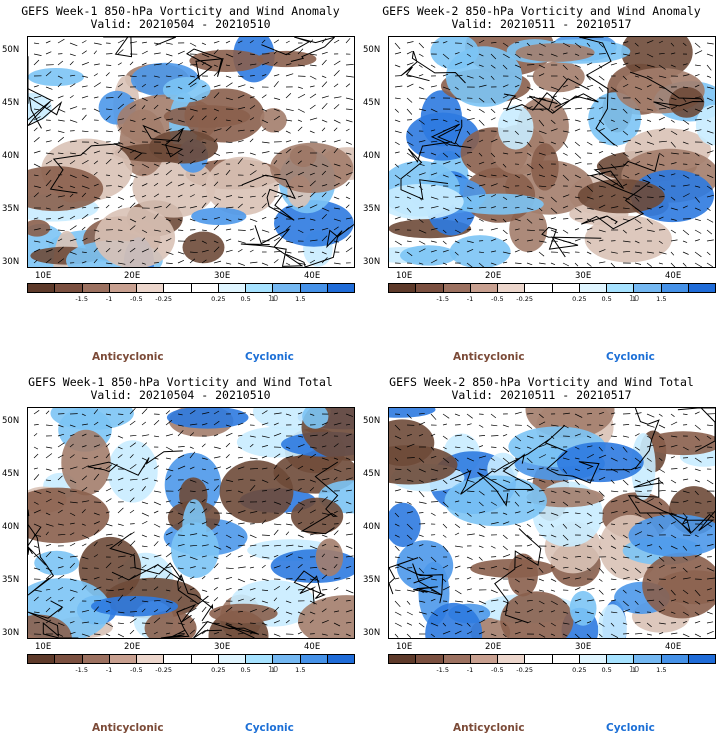  I want to click on legend-anticyclonic: Anticyclonic, so click(489, 357).